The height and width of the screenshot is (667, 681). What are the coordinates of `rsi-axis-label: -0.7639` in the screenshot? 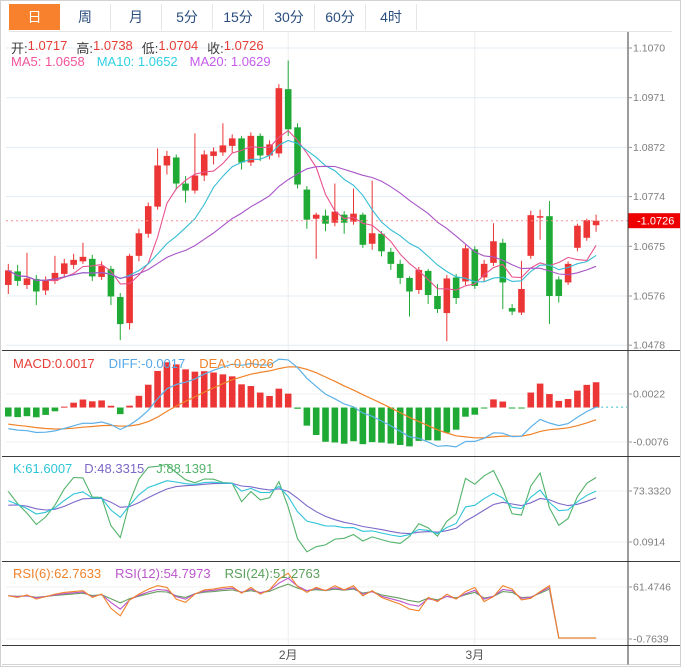 It's located at (651, 640).